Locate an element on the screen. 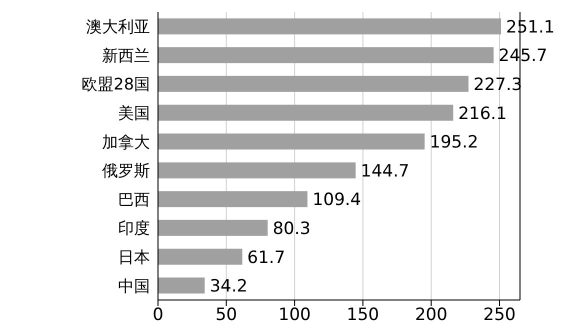 The image size is (580, 328). y-tick-label: 印度 is located at coordinates (134, 228).